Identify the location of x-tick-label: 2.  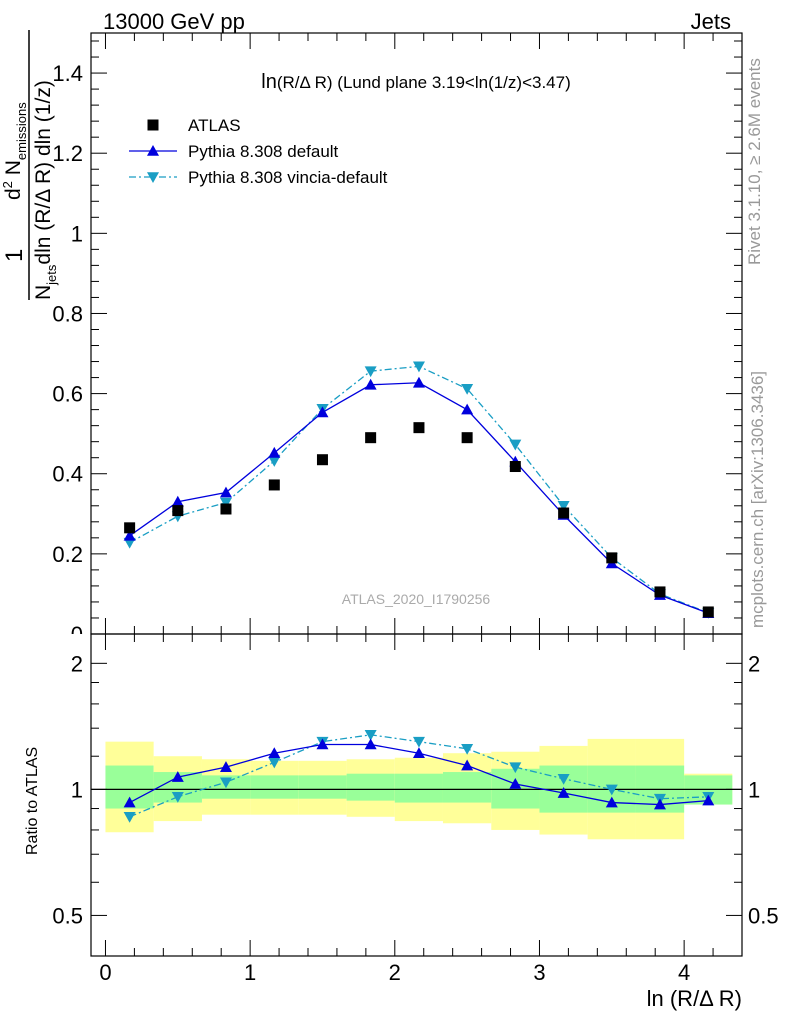
(395, 972).